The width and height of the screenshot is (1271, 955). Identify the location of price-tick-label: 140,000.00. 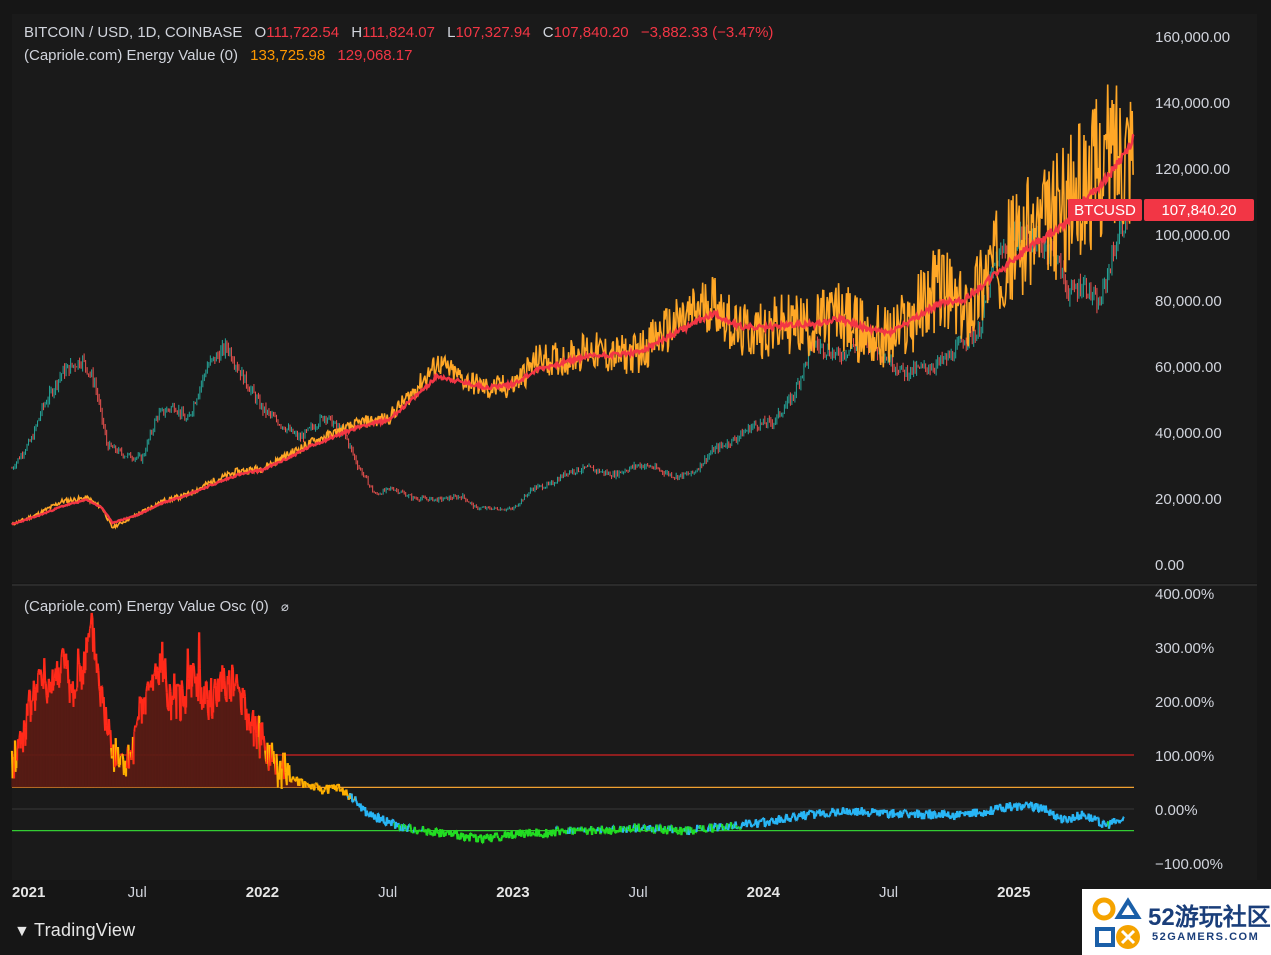
(1192, 103).